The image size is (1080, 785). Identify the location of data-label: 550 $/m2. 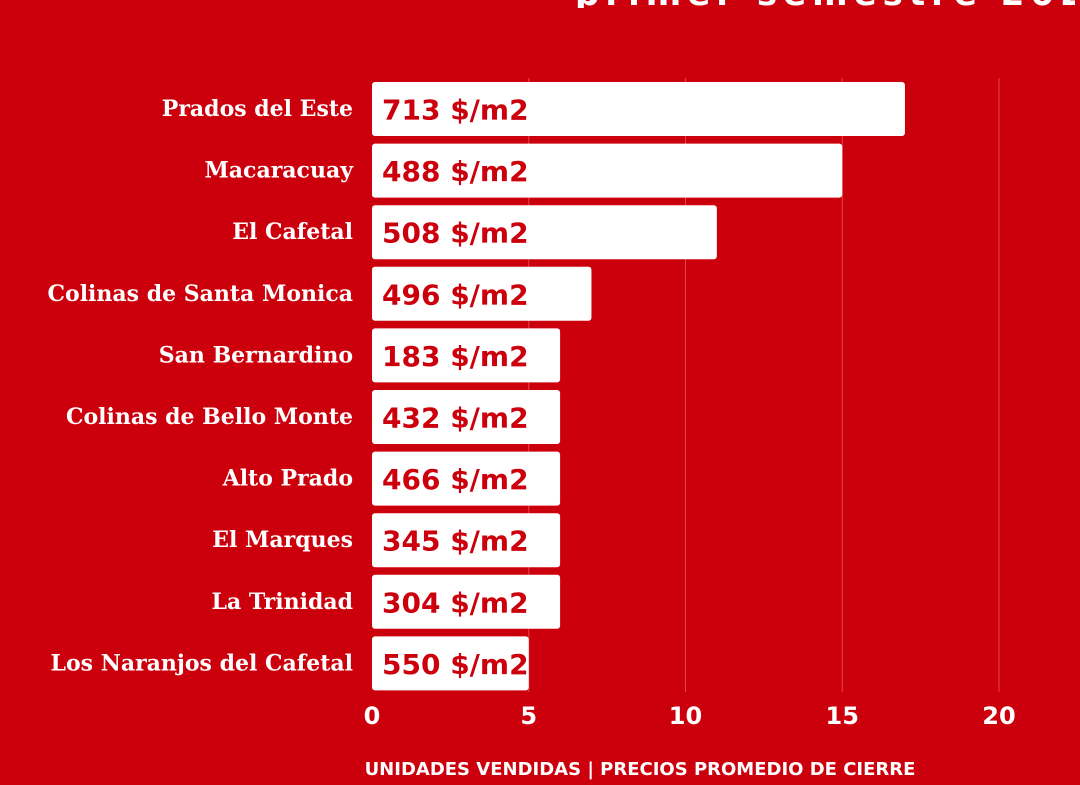
(455, 664).